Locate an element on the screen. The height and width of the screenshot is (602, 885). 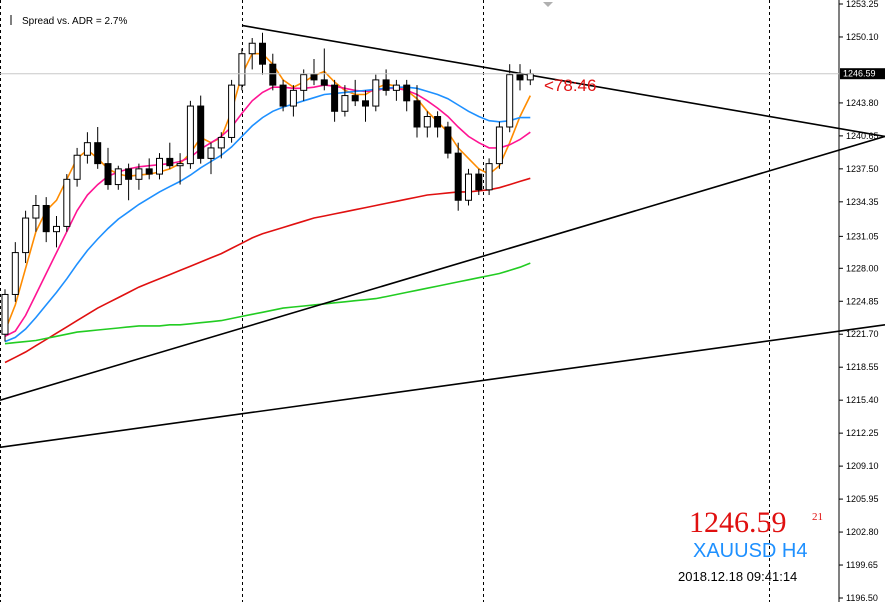
server-time: 2018.12.18 09:41:14 is located at coordinates (737, 576).